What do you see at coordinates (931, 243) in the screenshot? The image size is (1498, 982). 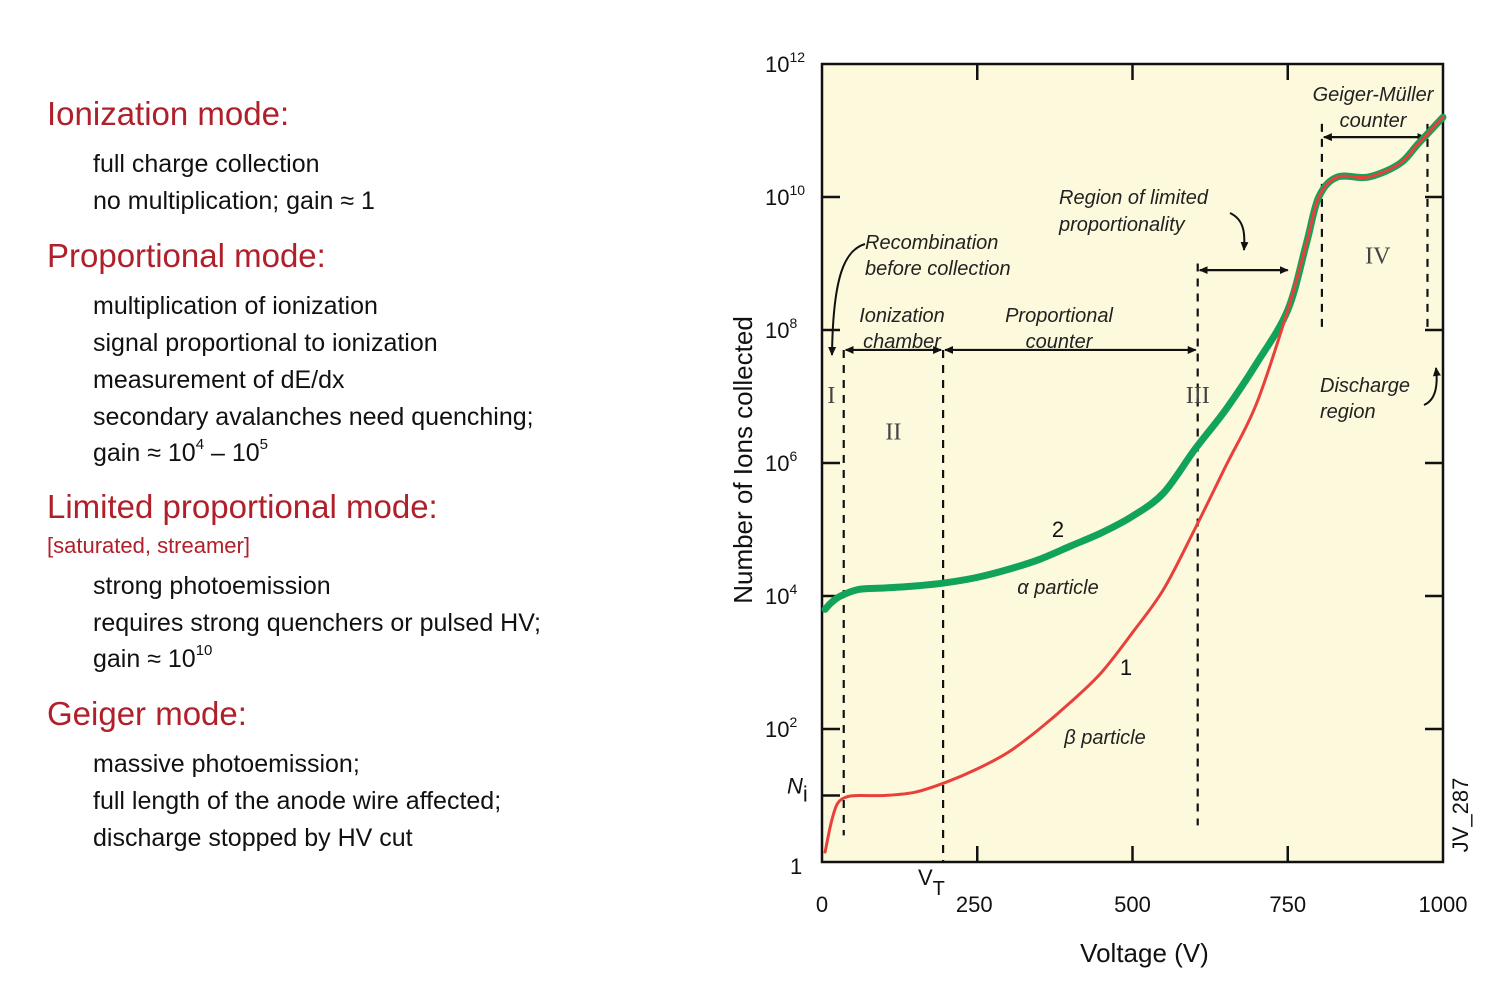 I see `recombination-label: Recombination` at bounding box center [931, 243].